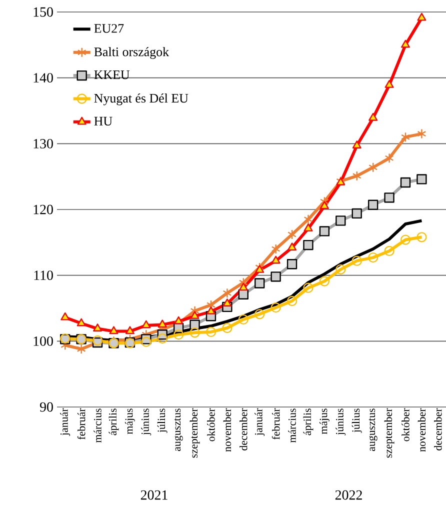 Image resolution: width=446 pixels, height=510 pixels. What do you see at coordinates (43, 209) in the screenshot?
I see `y-tick-label: 120` at bounding box center [43, 209].